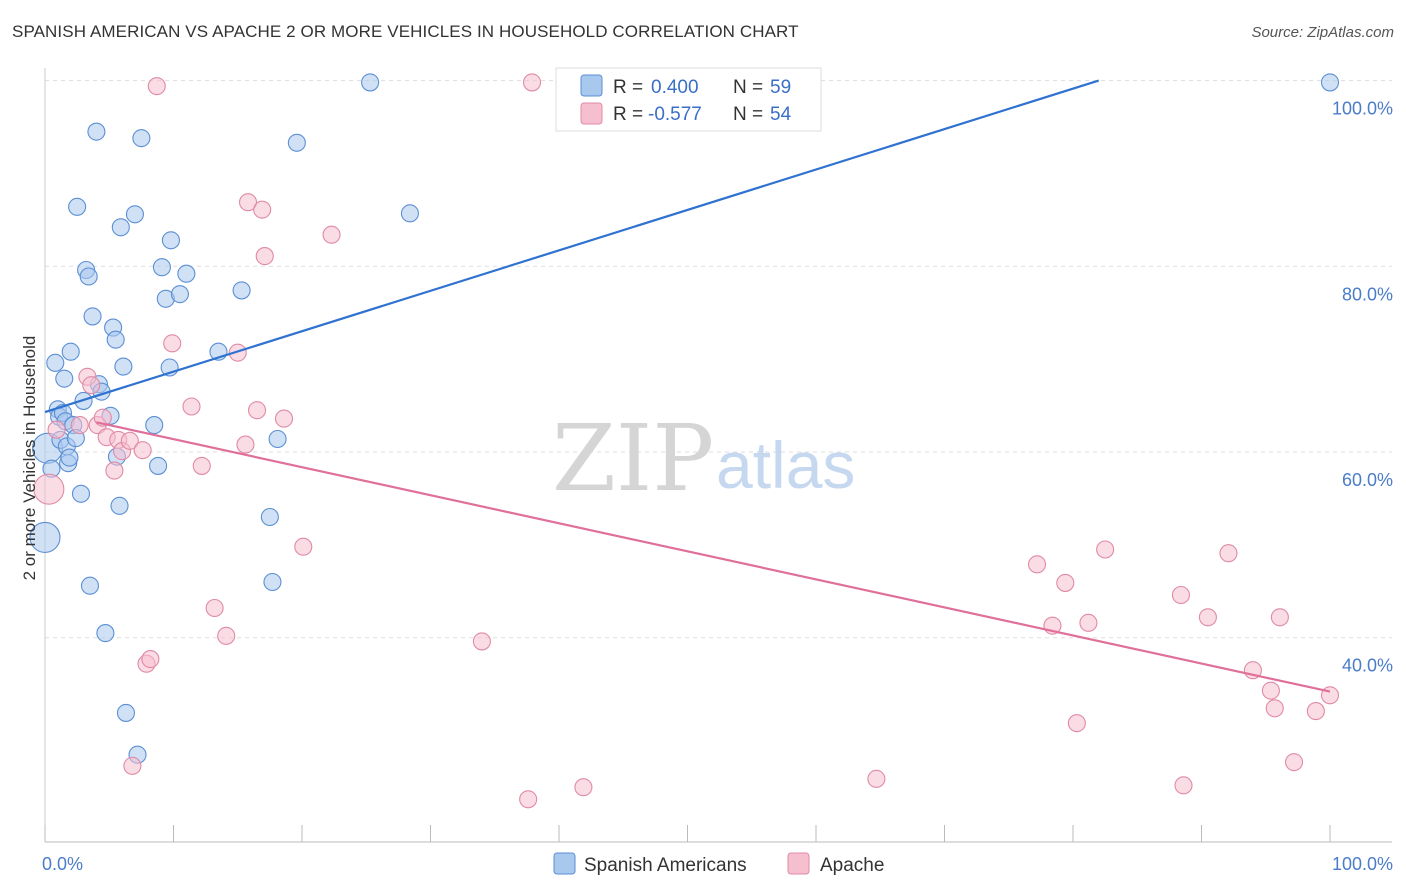 The height and width of the screenshot is (892, 1406). What do you see at coordinates (1362, 864) in the screenshot?
I see `x-tick-label: 100.0%` at bounding box center [1362, 864].